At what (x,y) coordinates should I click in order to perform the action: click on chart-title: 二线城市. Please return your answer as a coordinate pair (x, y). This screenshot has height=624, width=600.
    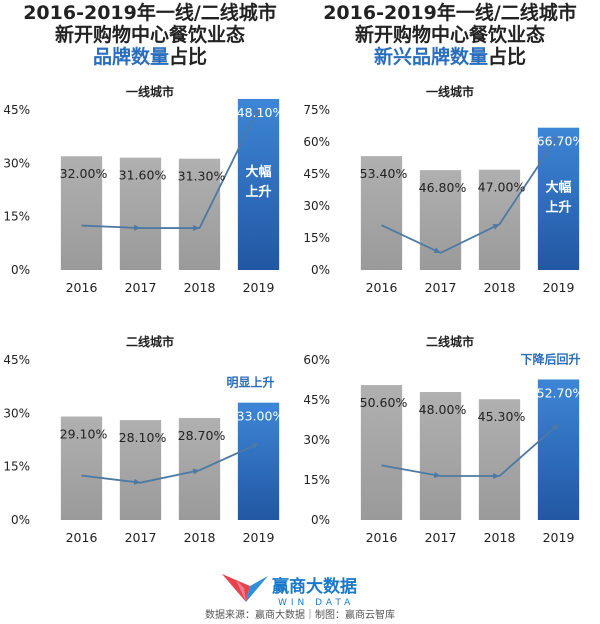
    Looking at the image, I should click on (150, 341).